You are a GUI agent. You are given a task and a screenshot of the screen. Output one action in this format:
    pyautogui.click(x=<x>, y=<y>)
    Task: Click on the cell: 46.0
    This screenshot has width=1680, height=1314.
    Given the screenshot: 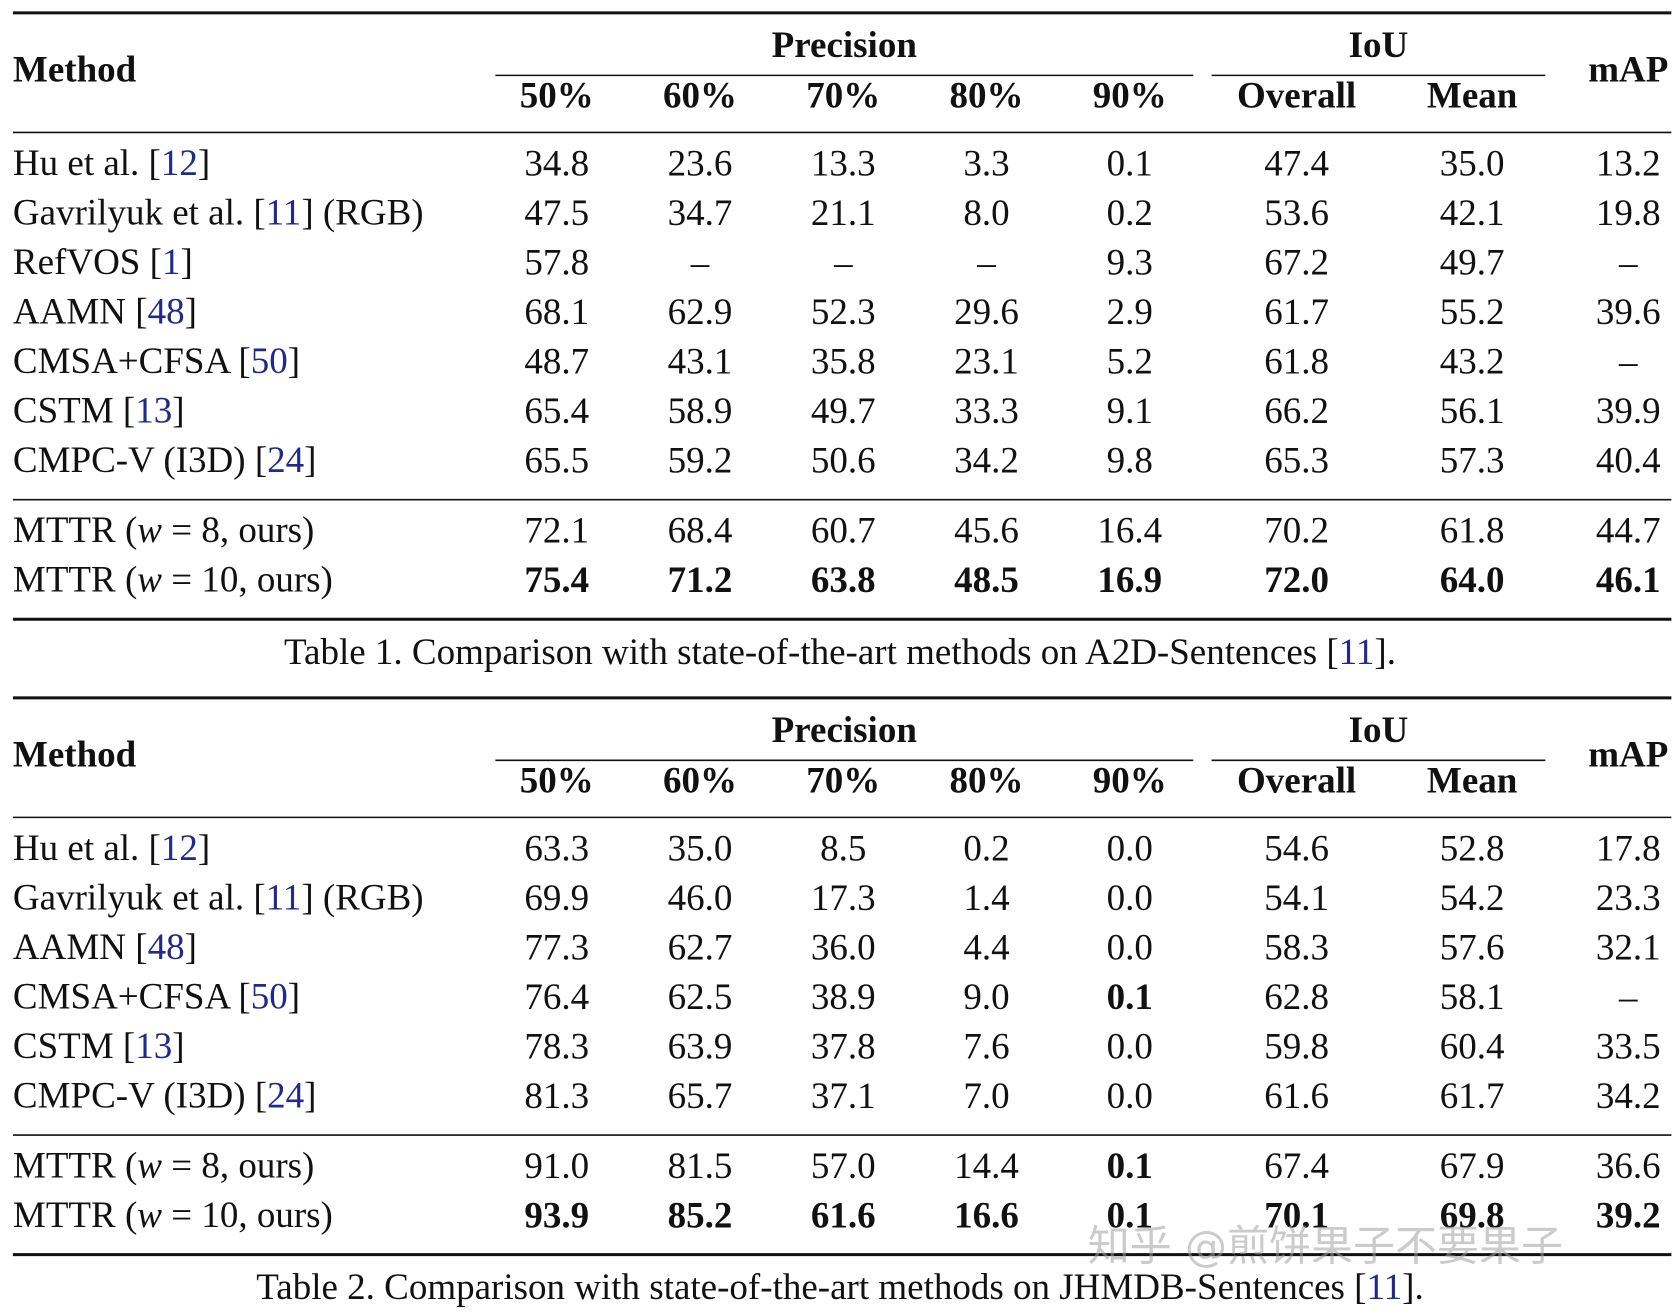 What is the action you would take?
    pyautogui.click(x=700, y=898)
    